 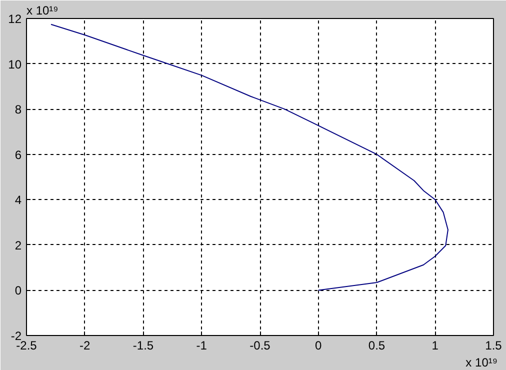 What do you see at coordinates (15, 64) in the screenshot?
I see `y-tick-label: 10` at bounding box center [15, 64].